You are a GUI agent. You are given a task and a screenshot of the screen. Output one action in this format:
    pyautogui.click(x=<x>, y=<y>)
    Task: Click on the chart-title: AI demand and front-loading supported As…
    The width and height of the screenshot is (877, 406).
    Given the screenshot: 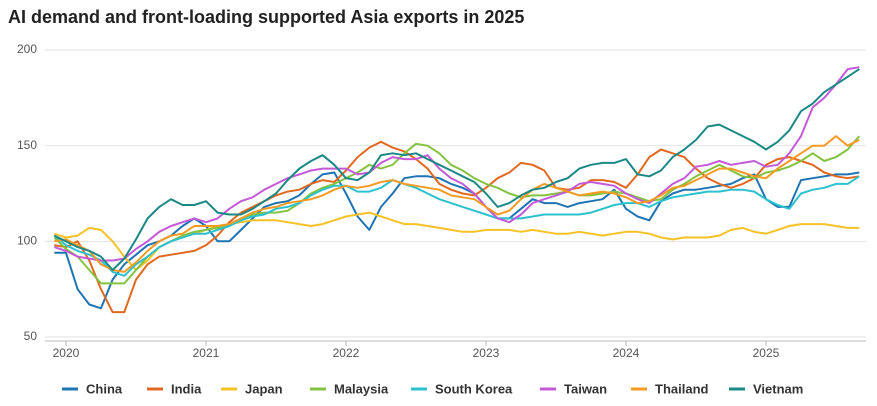 What is the action you would take?
    pyautogui.click(x=266, y=17)
    